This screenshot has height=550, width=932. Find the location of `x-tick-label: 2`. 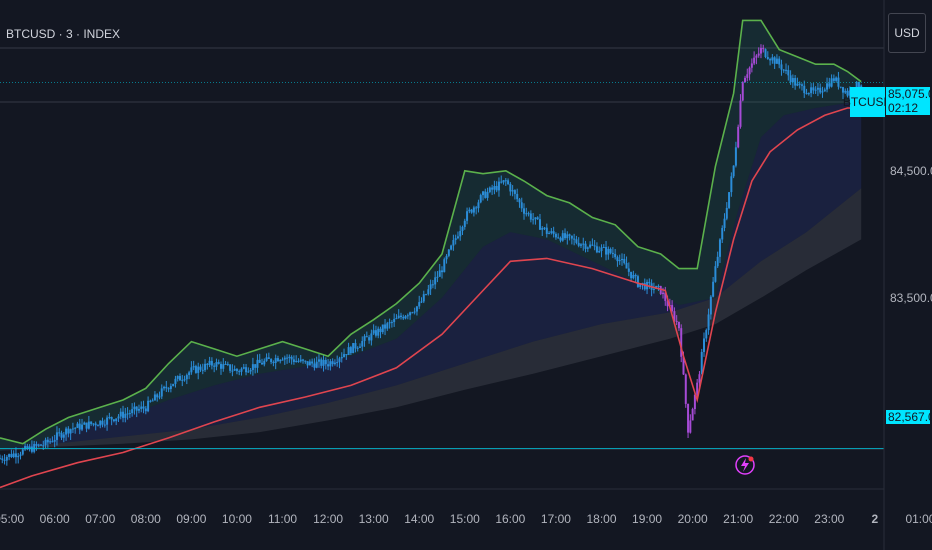

x-tick-label: 2 is located at coordinates (875, 519).